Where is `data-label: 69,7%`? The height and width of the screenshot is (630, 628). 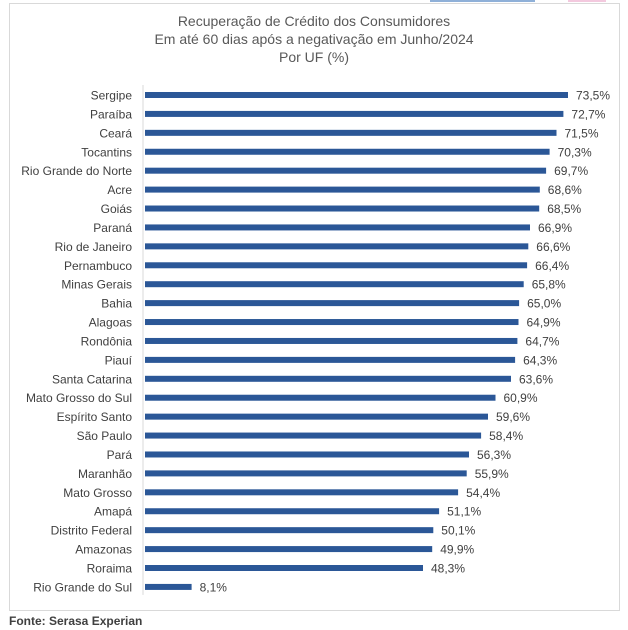 data-label: 69,7% is located at coordinates (571, 171).